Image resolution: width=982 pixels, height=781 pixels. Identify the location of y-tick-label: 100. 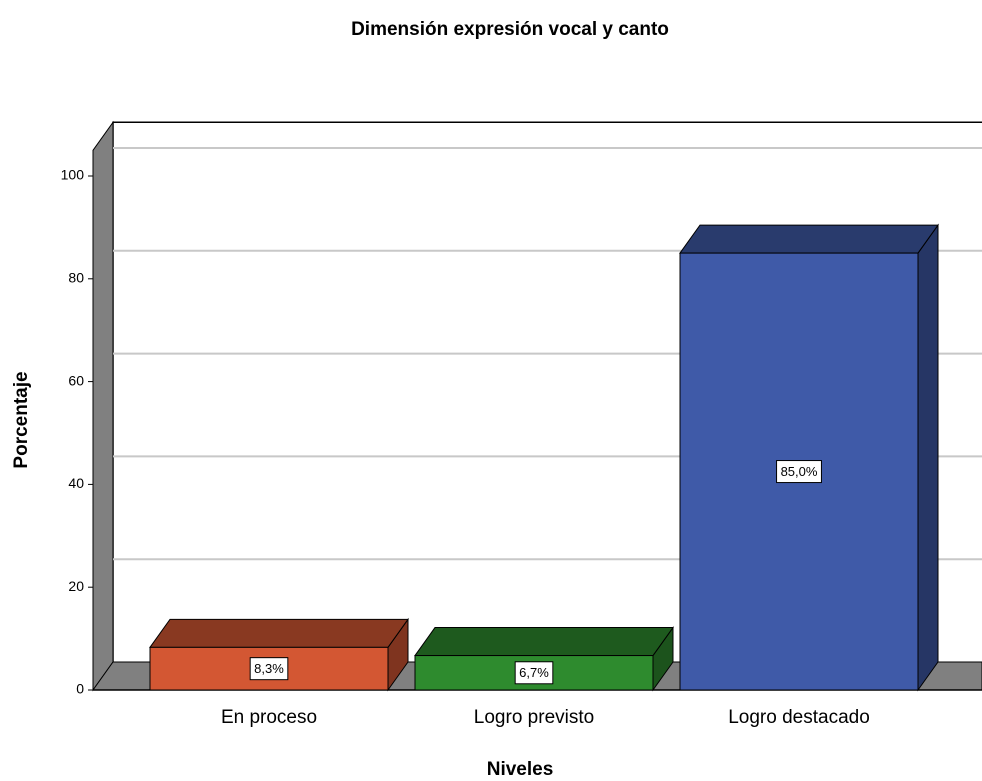
(73, 175).